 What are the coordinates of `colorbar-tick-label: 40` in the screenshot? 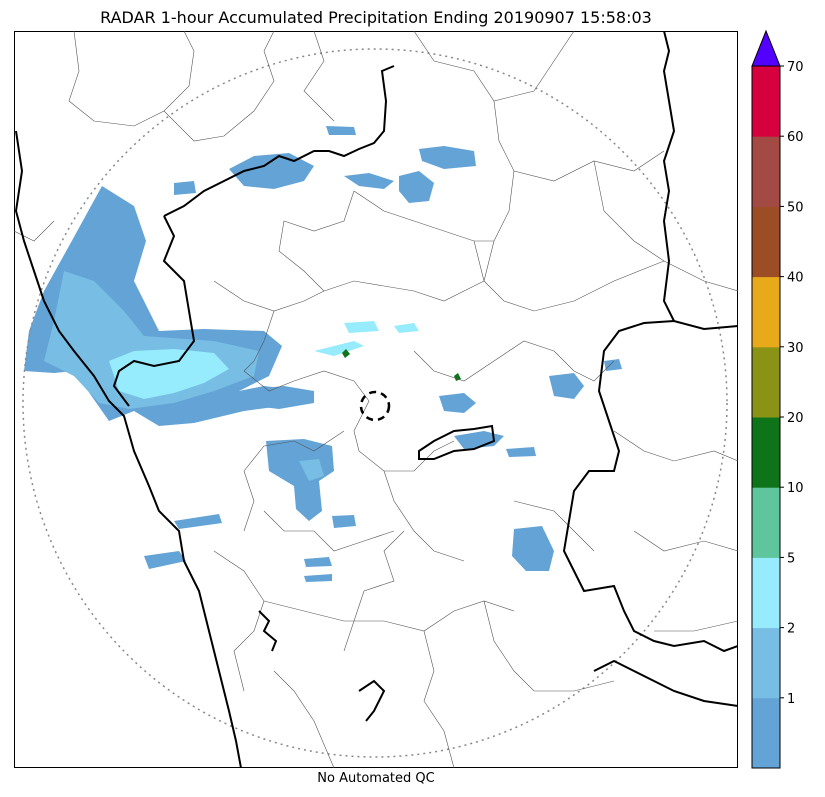 It's located at (795, 278).